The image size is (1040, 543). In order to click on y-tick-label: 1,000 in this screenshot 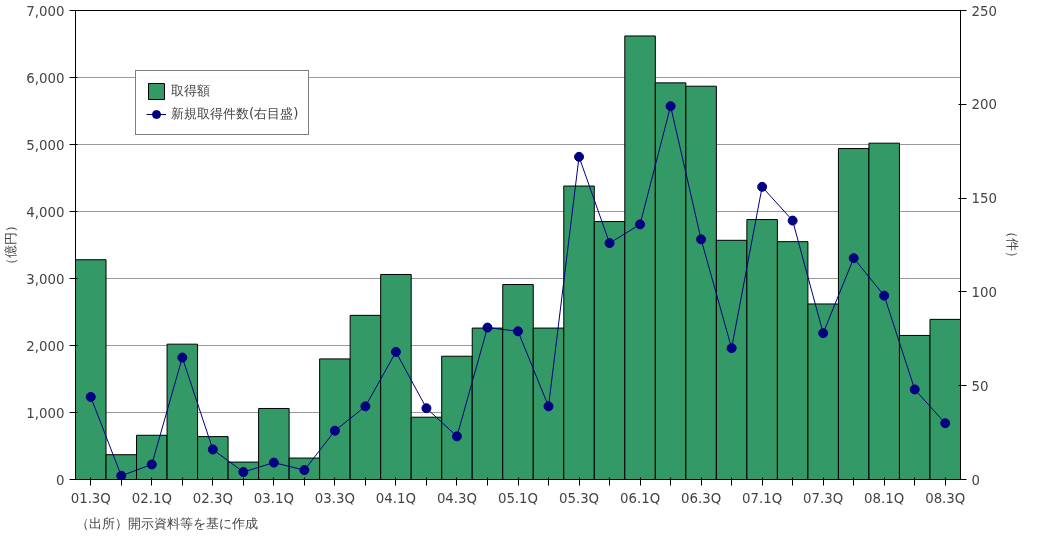, I will do `click(45, 413)`.